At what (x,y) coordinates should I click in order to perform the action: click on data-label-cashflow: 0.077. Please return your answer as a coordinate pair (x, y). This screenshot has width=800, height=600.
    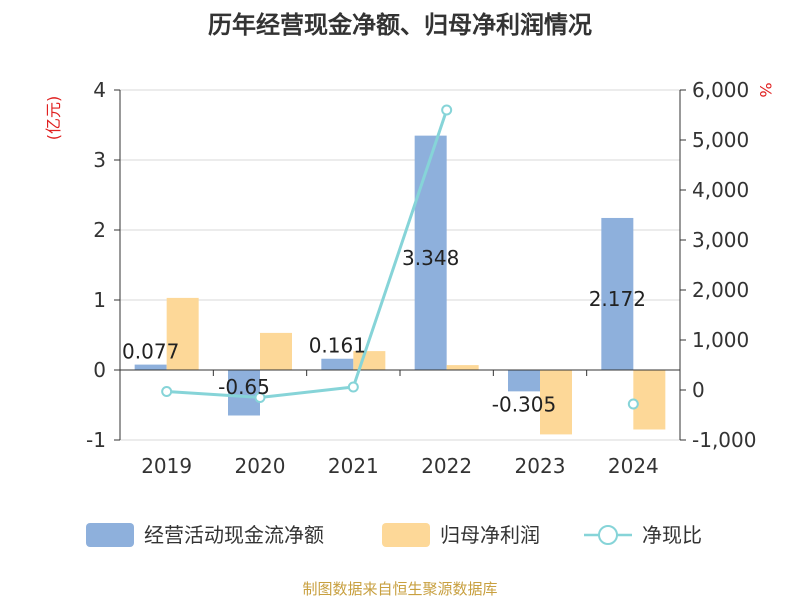
    Looking at the image, I should click on (150, 352).